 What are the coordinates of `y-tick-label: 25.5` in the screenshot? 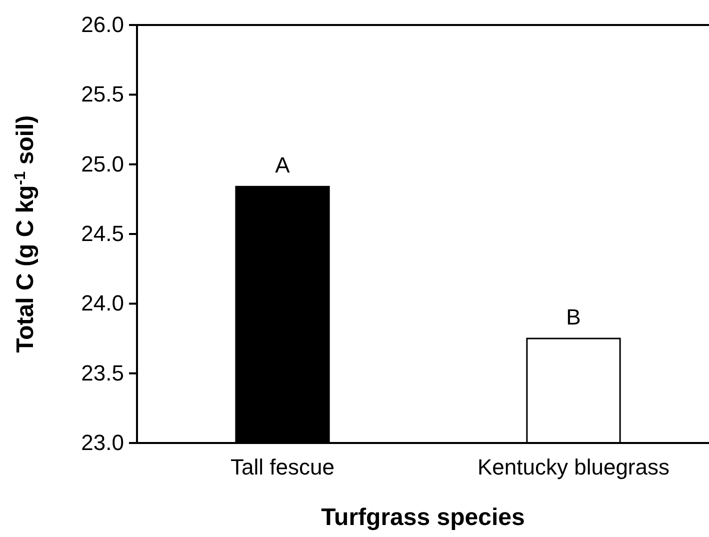 It's located at (102, 94).